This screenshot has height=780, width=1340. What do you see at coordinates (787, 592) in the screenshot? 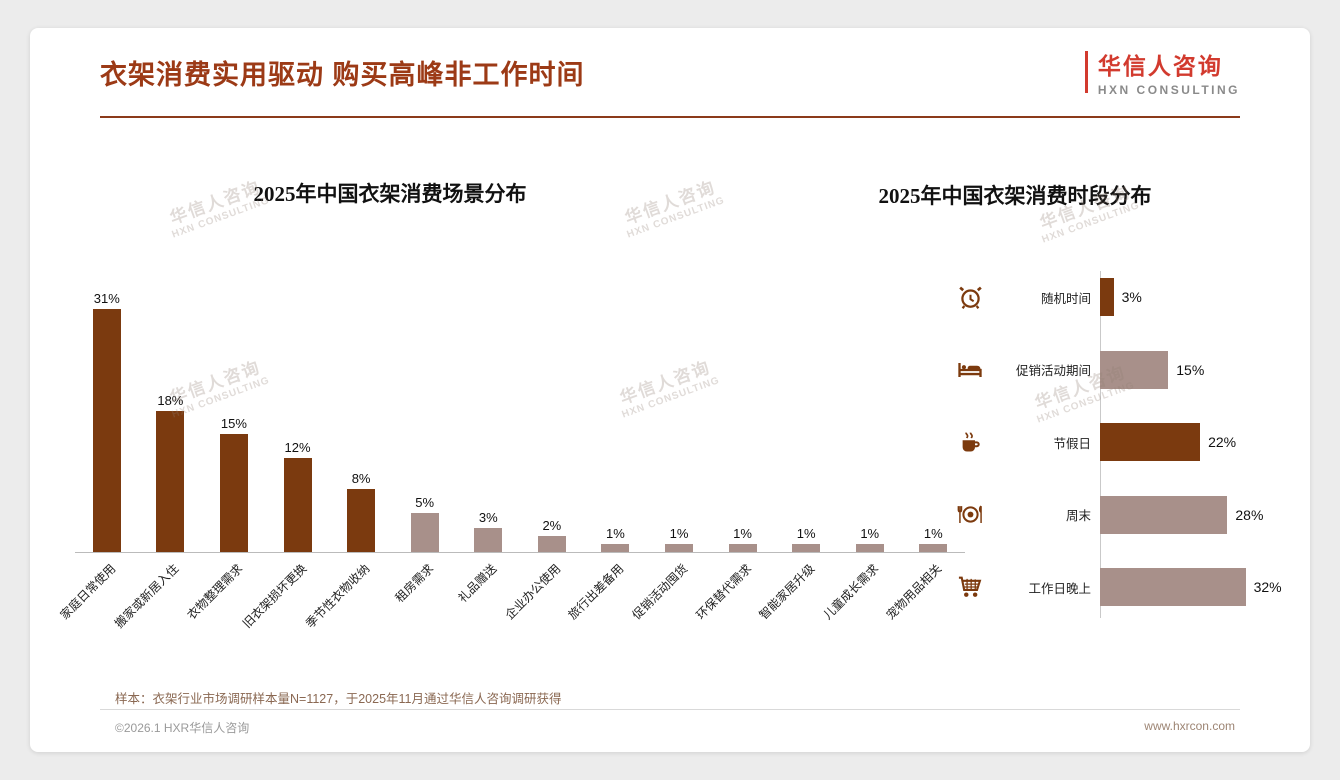
I see `bar-category-label: 智能家居升级` at bounding box center [787, 592].